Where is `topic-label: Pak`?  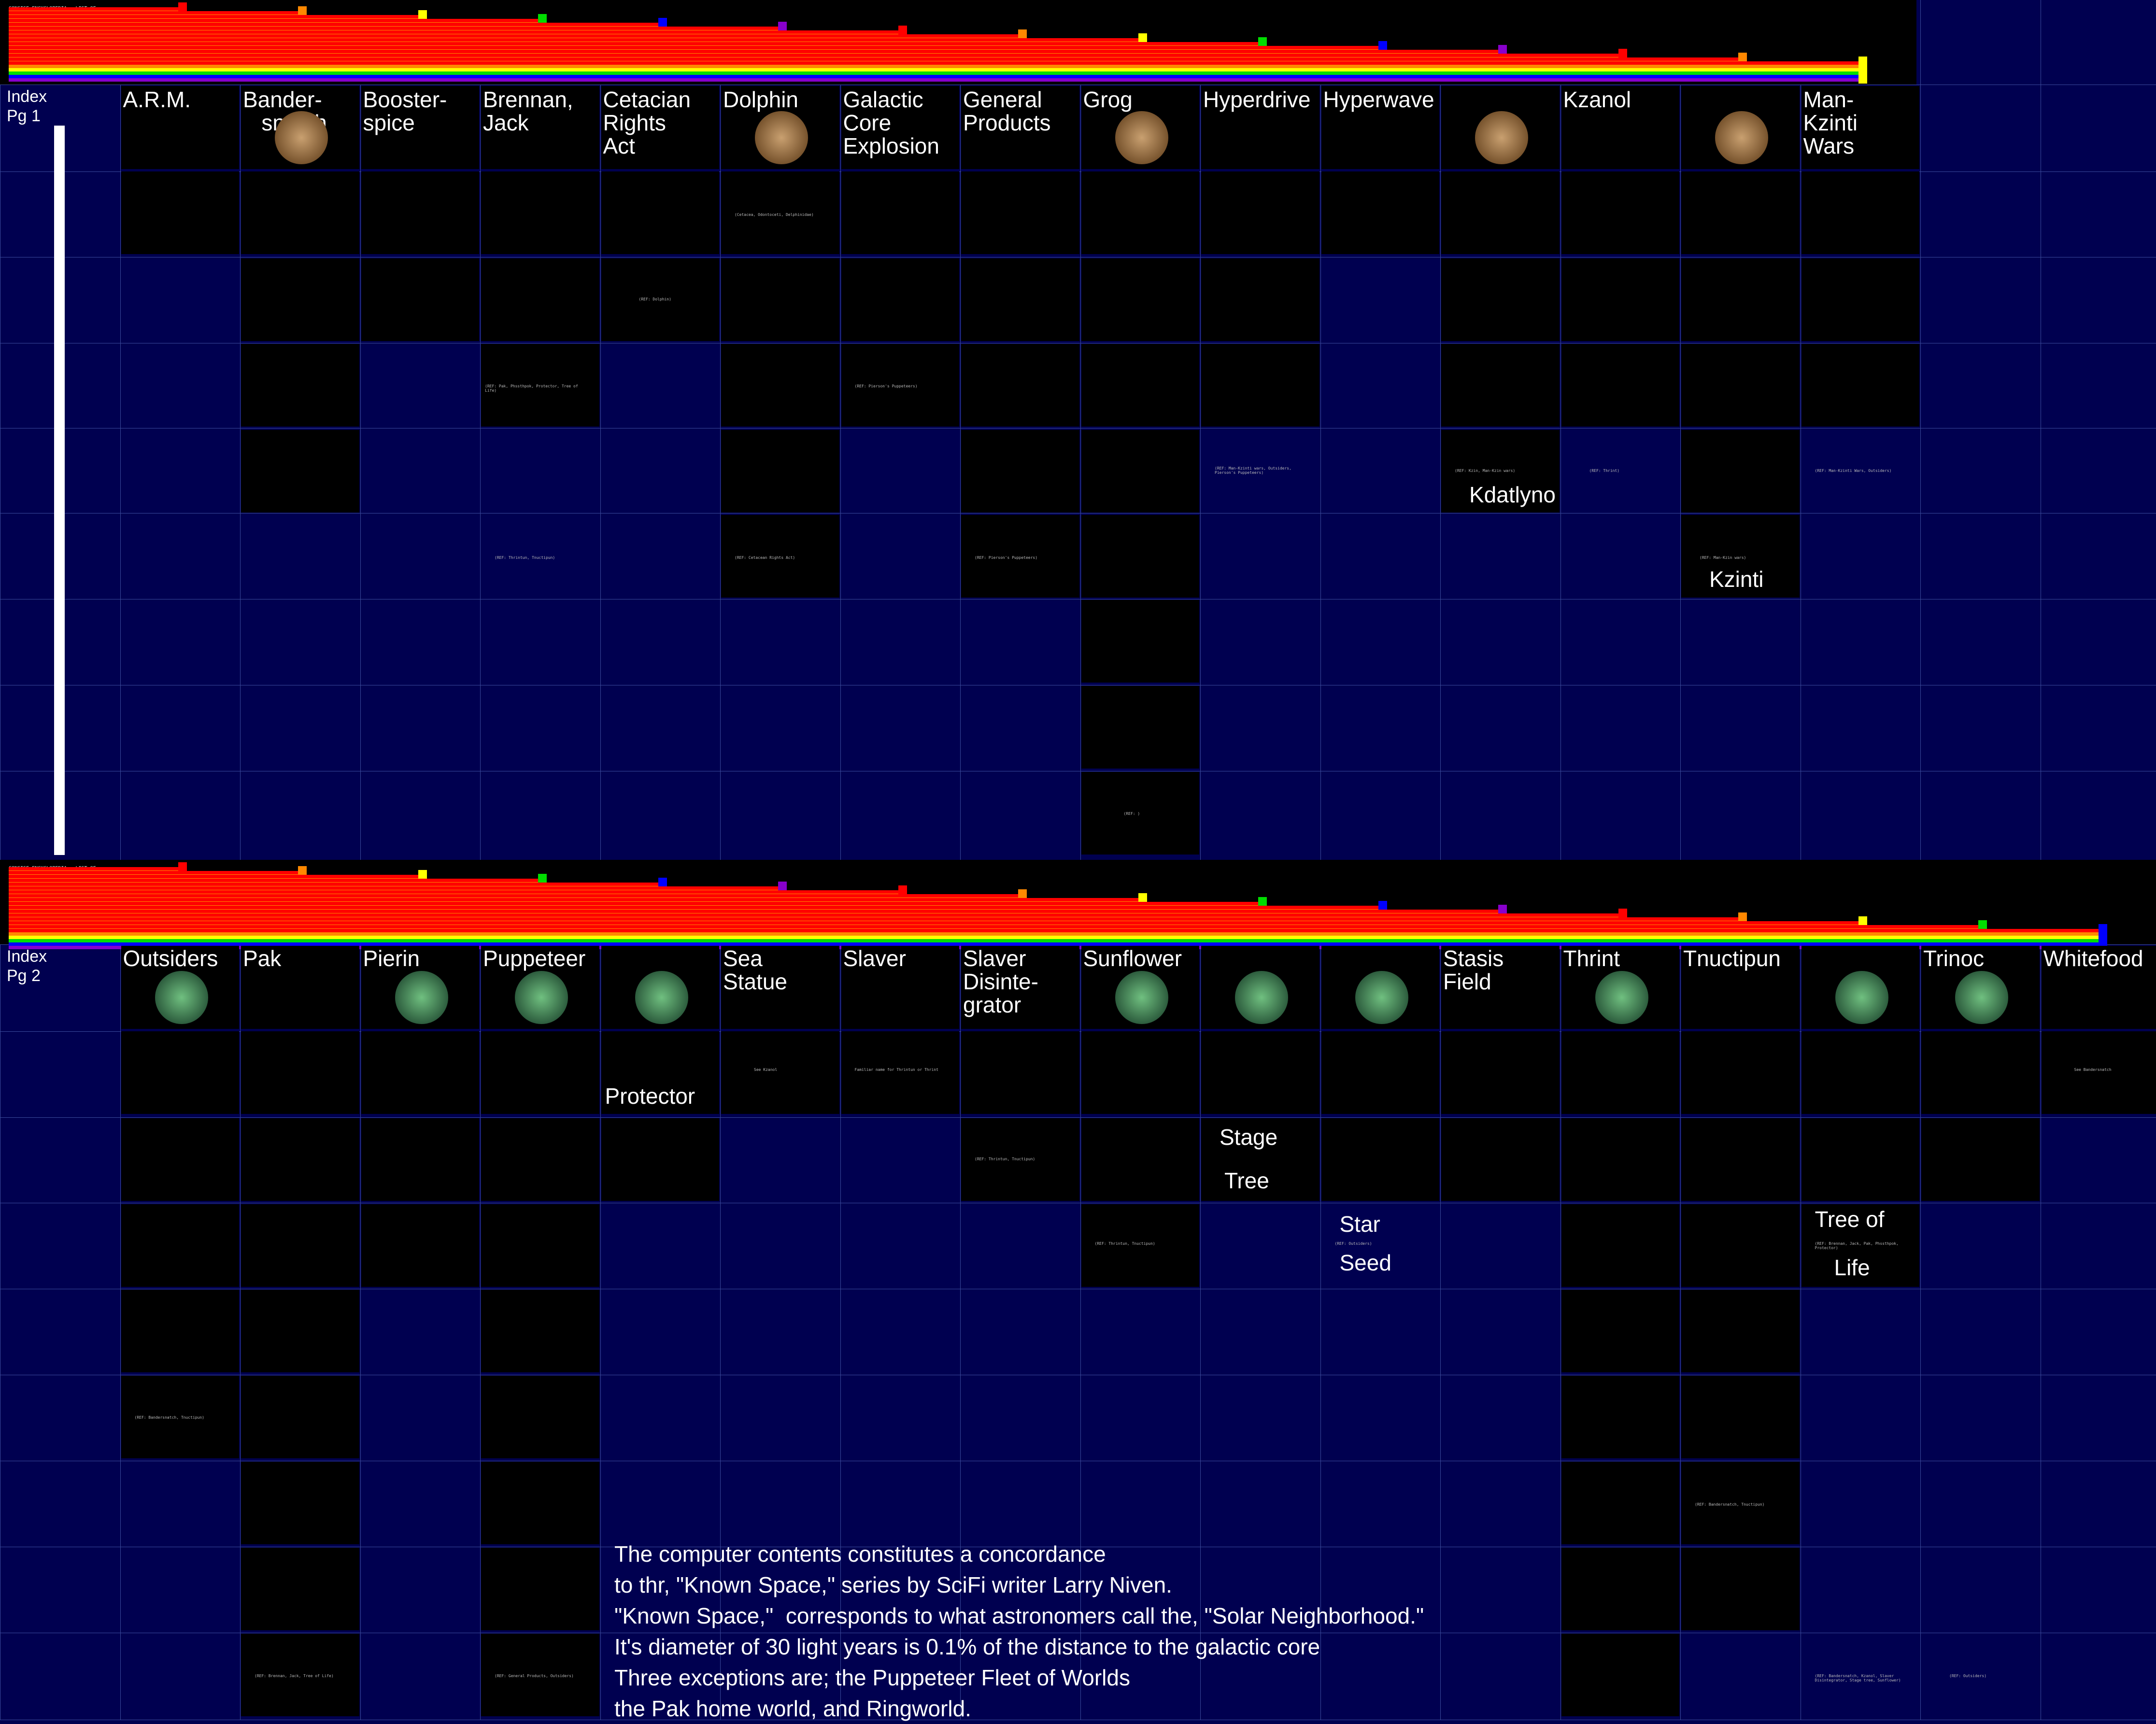
topic-label: Pak is located at coordinates (262, 958).